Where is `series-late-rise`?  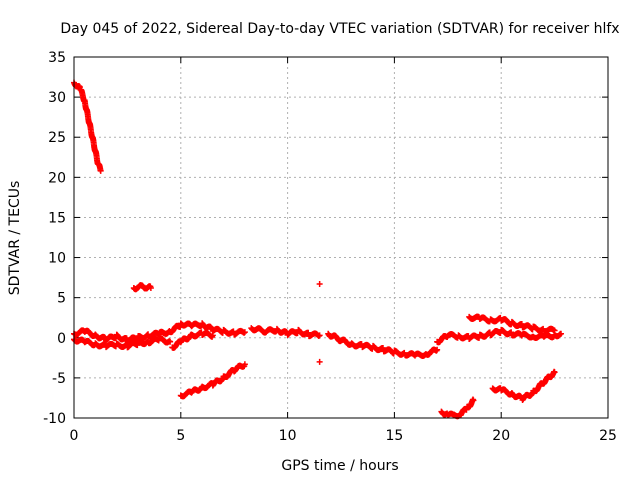
series-late-rise is located at coordinates (523, 386).